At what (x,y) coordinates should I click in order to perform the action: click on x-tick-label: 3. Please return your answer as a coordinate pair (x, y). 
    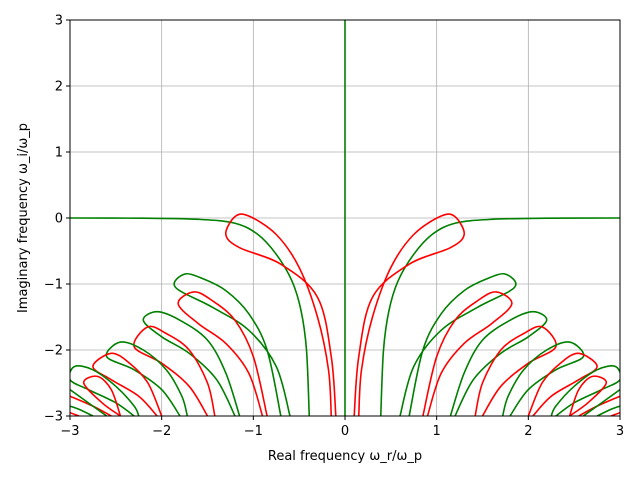
    Looking at the image, I should click on (620, 431).